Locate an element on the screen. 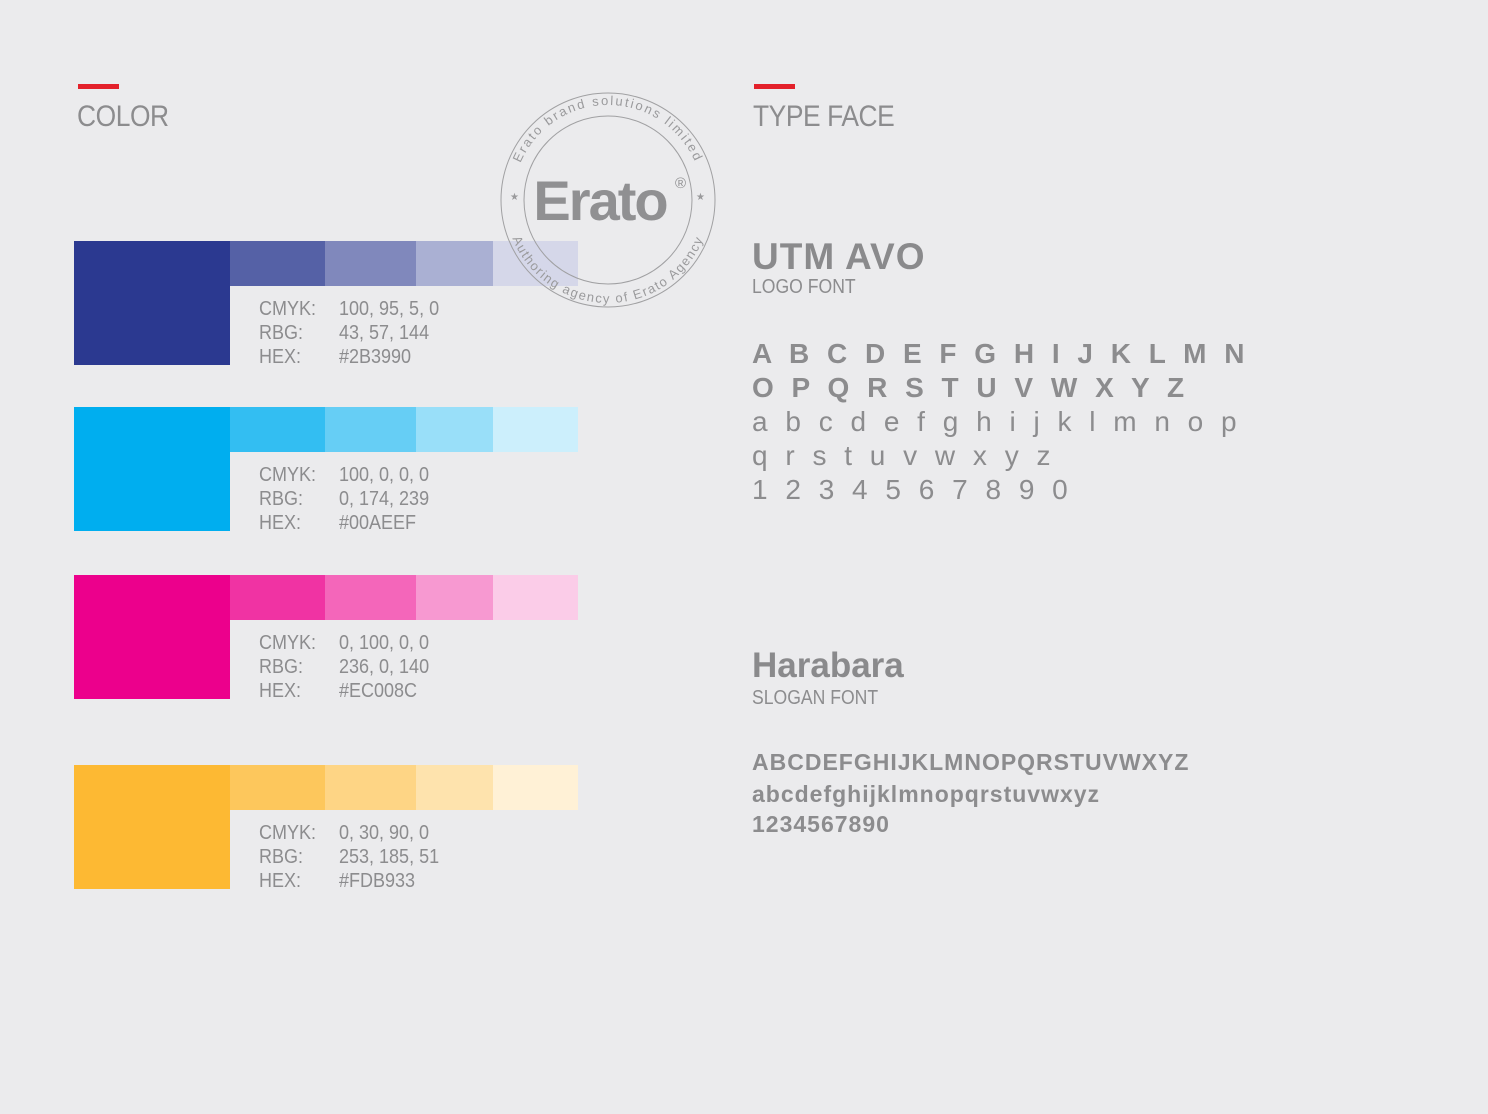 The height and width of the screenshot is (1114, 1488). stamp-mark: ® is located at coordinates (680, 183).